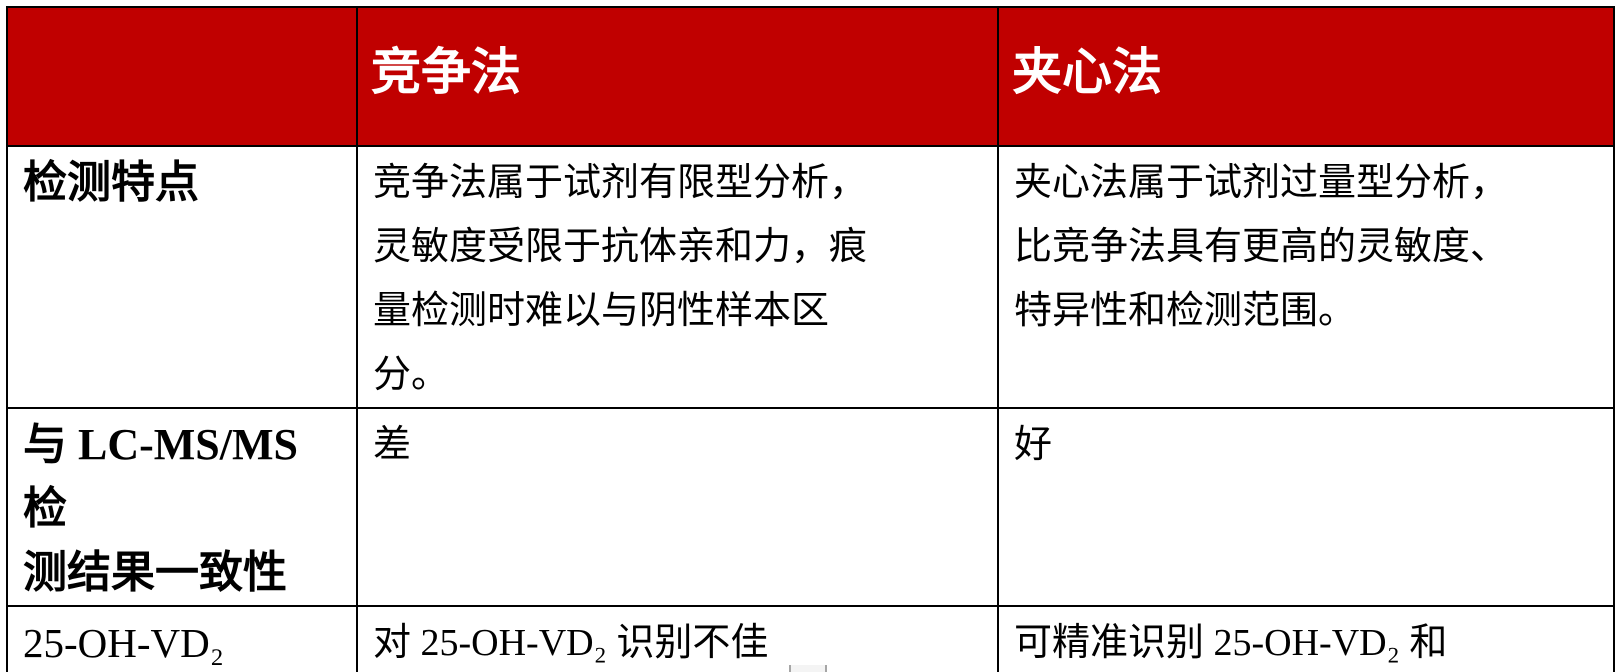  Describe the element at coordinates (677, 507) in the screenshot. I see `cell-lcmsms-competition: 差` at that location.